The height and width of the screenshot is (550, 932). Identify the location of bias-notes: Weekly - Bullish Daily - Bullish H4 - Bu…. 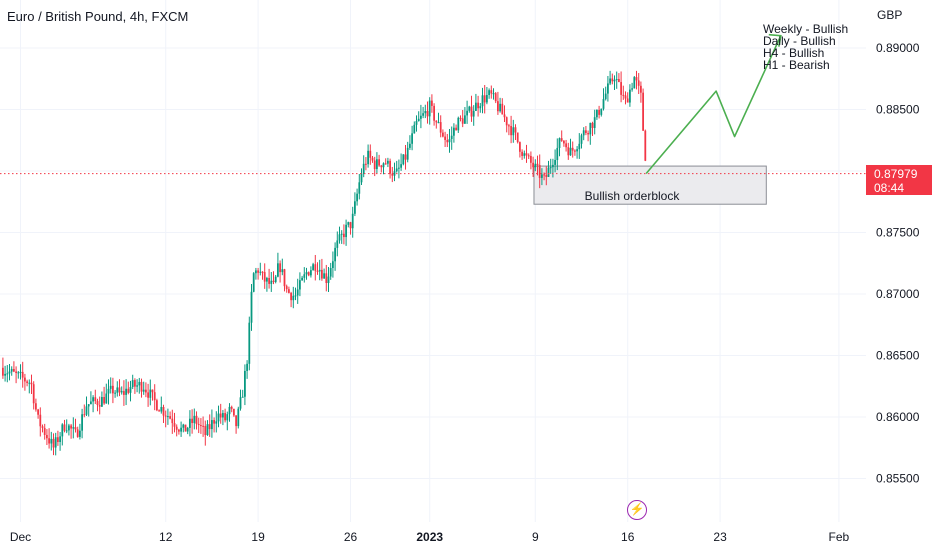
(805, 47).